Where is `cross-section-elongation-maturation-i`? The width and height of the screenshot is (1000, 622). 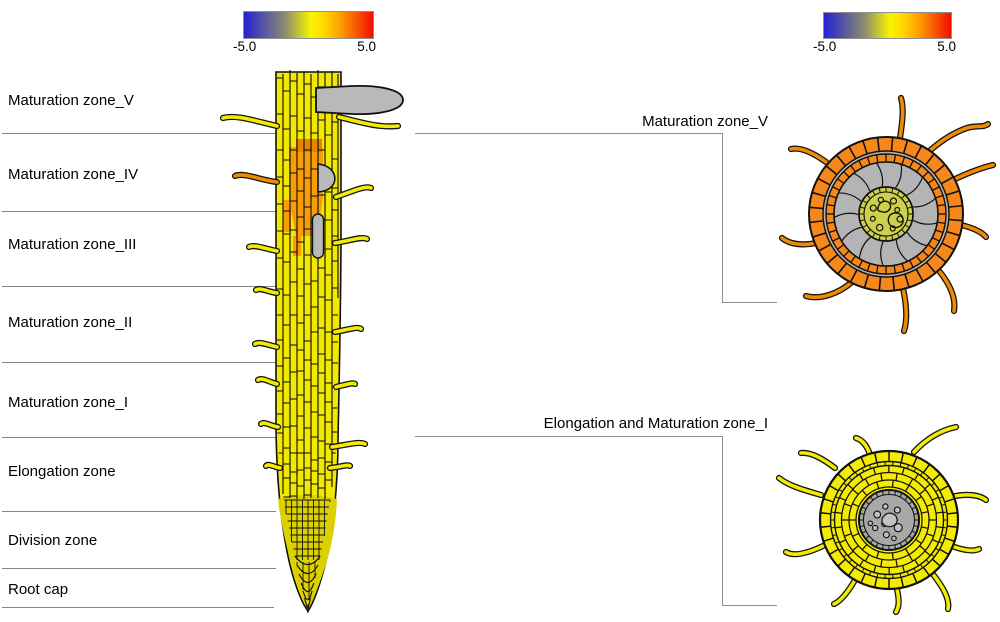 cross-section-elongation-maturation-i is located at coordinates (882, 519).